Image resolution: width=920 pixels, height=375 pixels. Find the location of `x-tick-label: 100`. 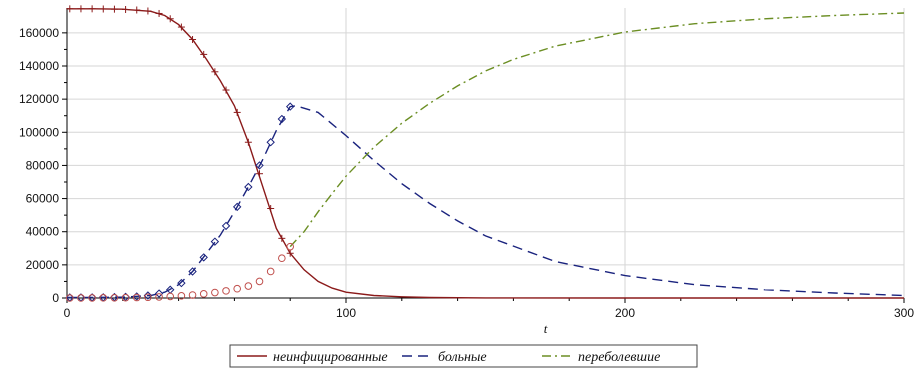

x-tick-label: 100 is located at coordinates (346, 313).